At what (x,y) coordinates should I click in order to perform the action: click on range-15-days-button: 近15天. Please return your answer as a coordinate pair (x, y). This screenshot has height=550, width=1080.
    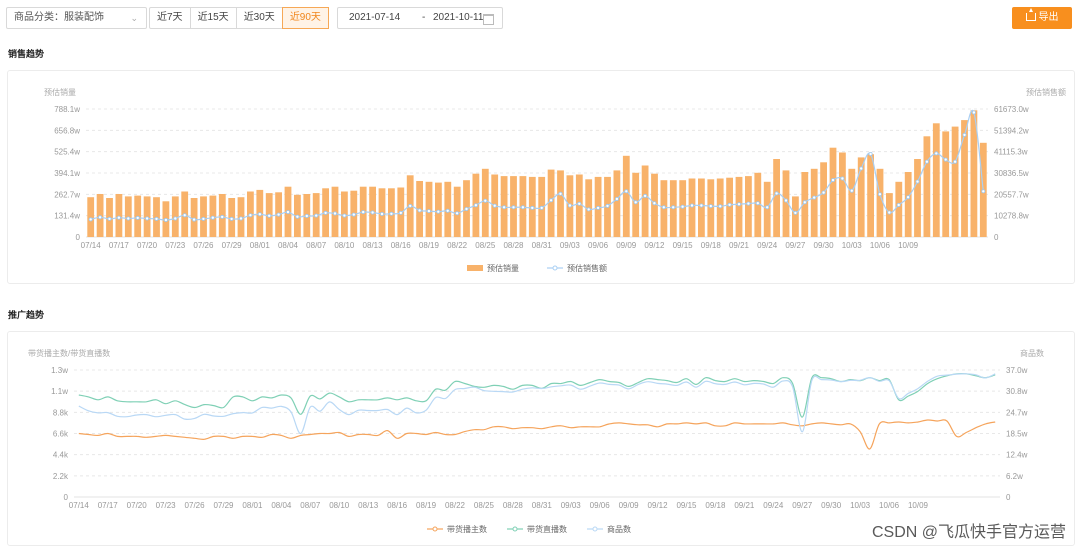
    Looking at the image, I should click on (214, 18).